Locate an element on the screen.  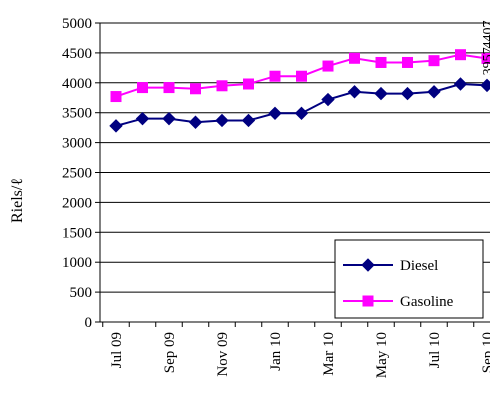
x-tick-label: Jan 10 is located at coordinates (276, 351).